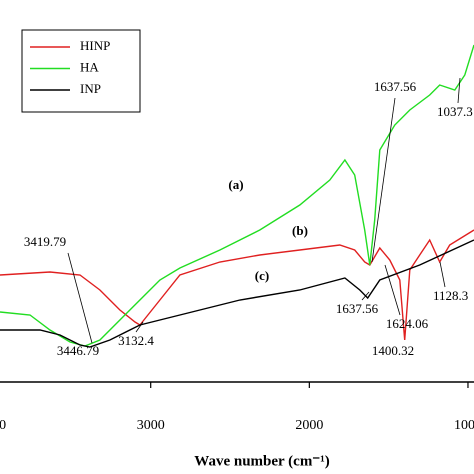 This screenshot has width=474, height=474. I want to click on legend-label: INP, so click(90, 88).